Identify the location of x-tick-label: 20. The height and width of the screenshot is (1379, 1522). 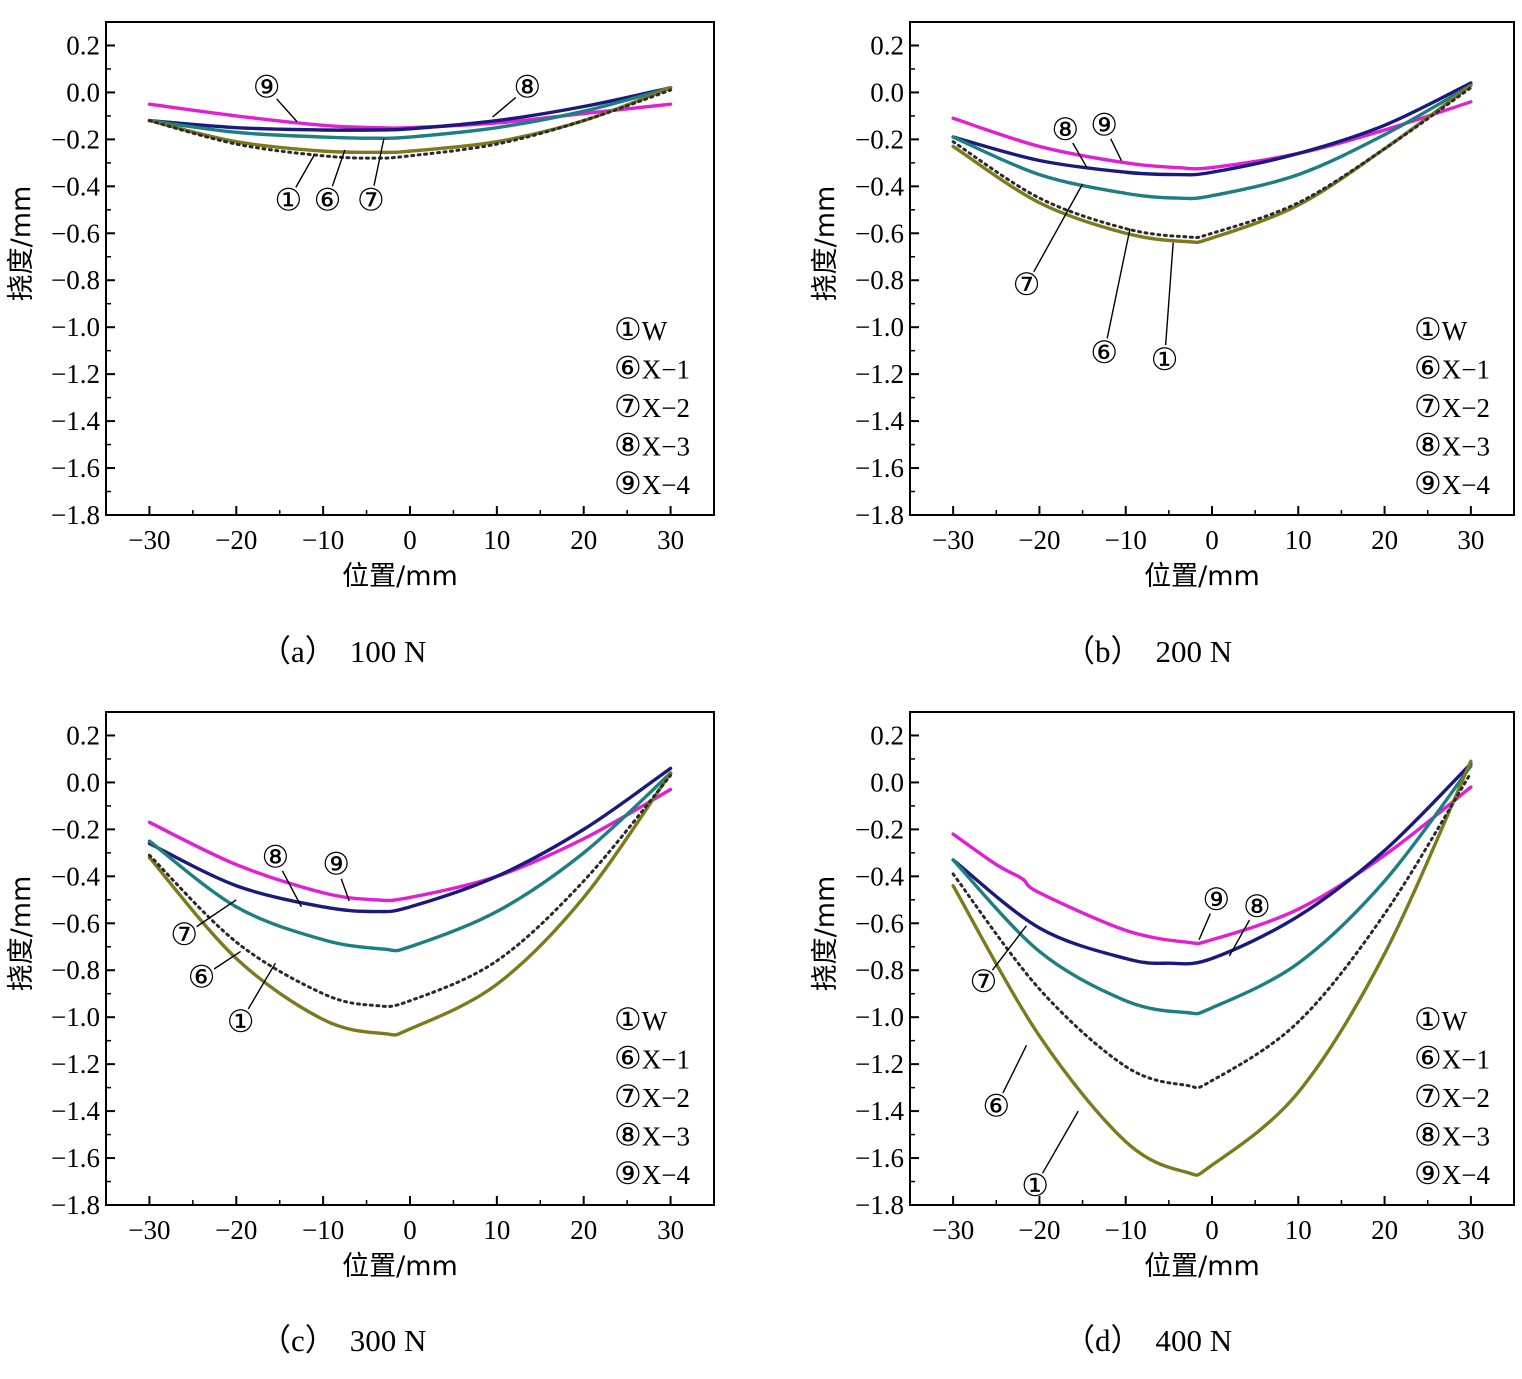
(583, 540).